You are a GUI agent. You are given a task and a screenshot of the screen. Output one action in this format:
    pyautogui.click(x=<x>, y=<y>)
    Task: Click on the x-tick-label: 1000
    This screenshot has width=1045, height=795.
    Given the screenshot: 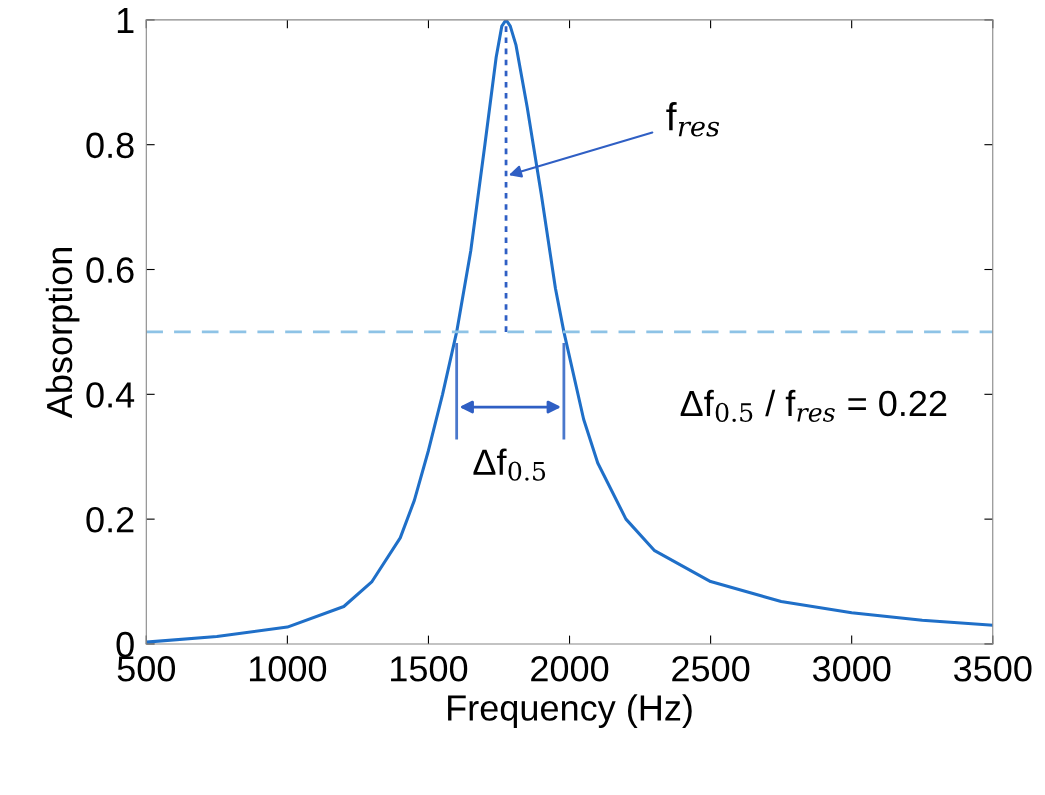 What is the action you would take?
    pyautogui.click(x=288, y=669)
    